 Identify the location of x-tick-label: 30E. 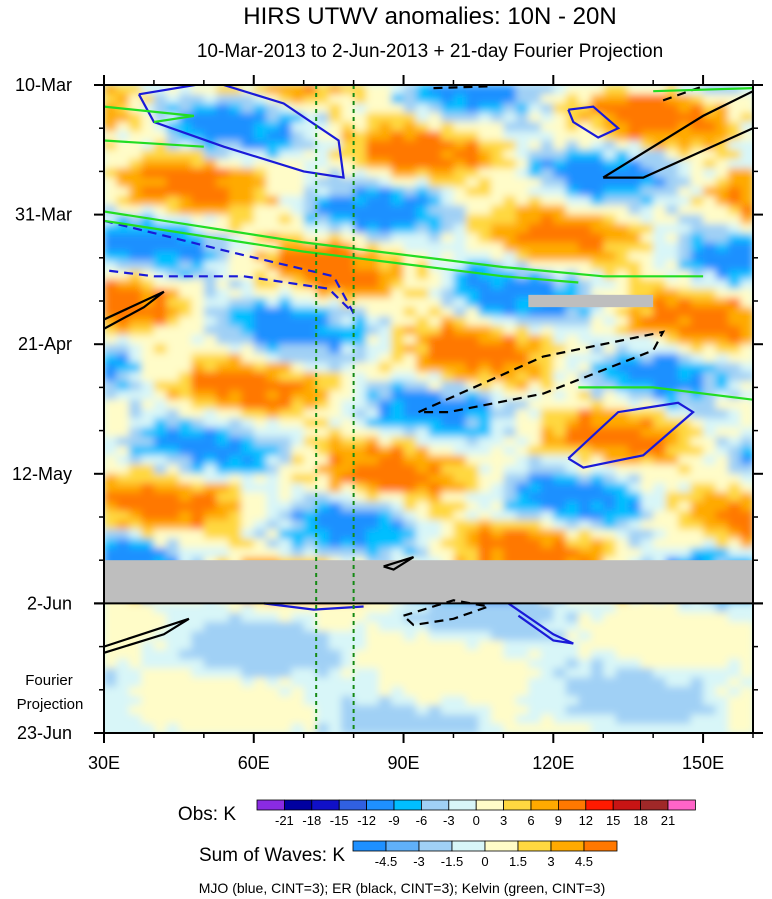
(104, 763).